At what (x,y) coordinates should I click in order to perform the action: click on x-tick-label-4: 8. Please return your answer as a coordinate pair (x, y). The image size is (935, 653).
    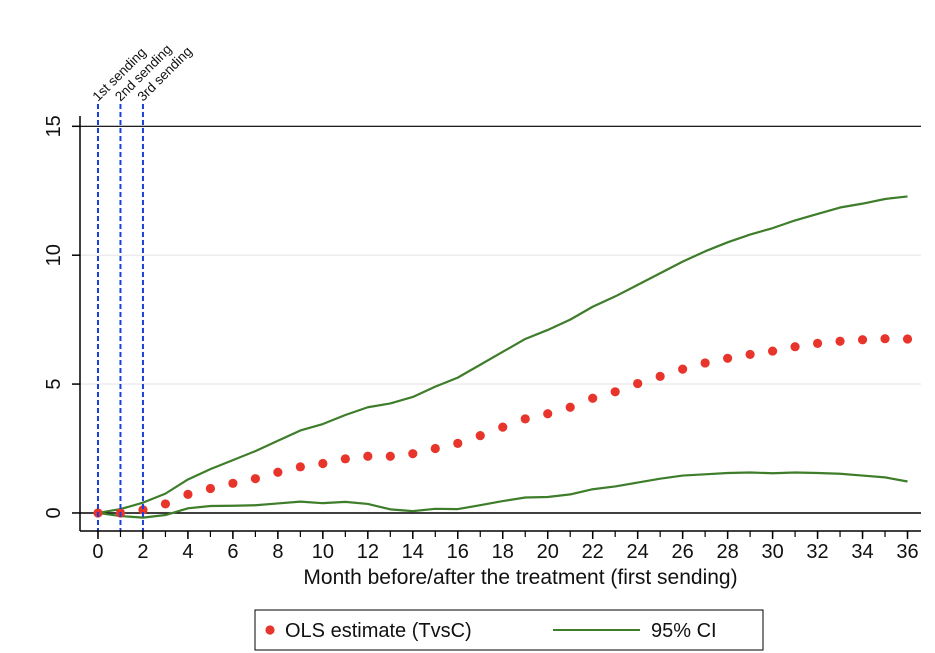
    Looking at the image, I should click on (277, 552).